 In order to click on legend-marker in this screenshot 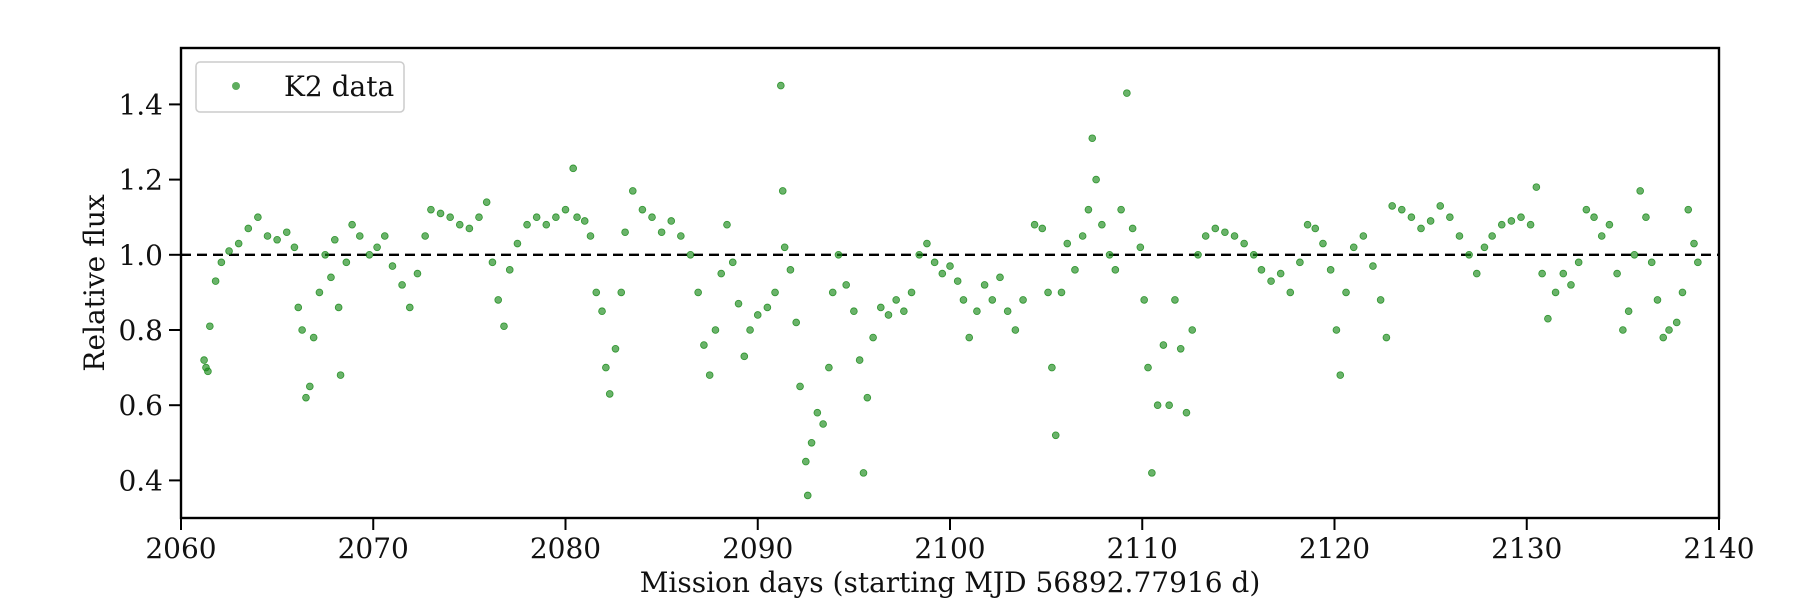, I will do `click(236, 86)`.